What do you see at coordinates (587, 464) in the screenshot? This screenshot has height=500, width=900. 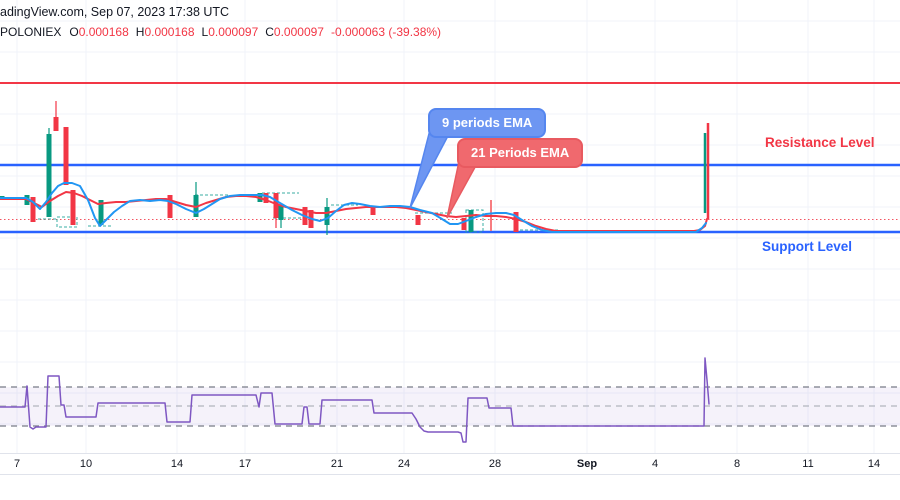 I see `x-axis-label: Sep` at bounding box center [587, 464].